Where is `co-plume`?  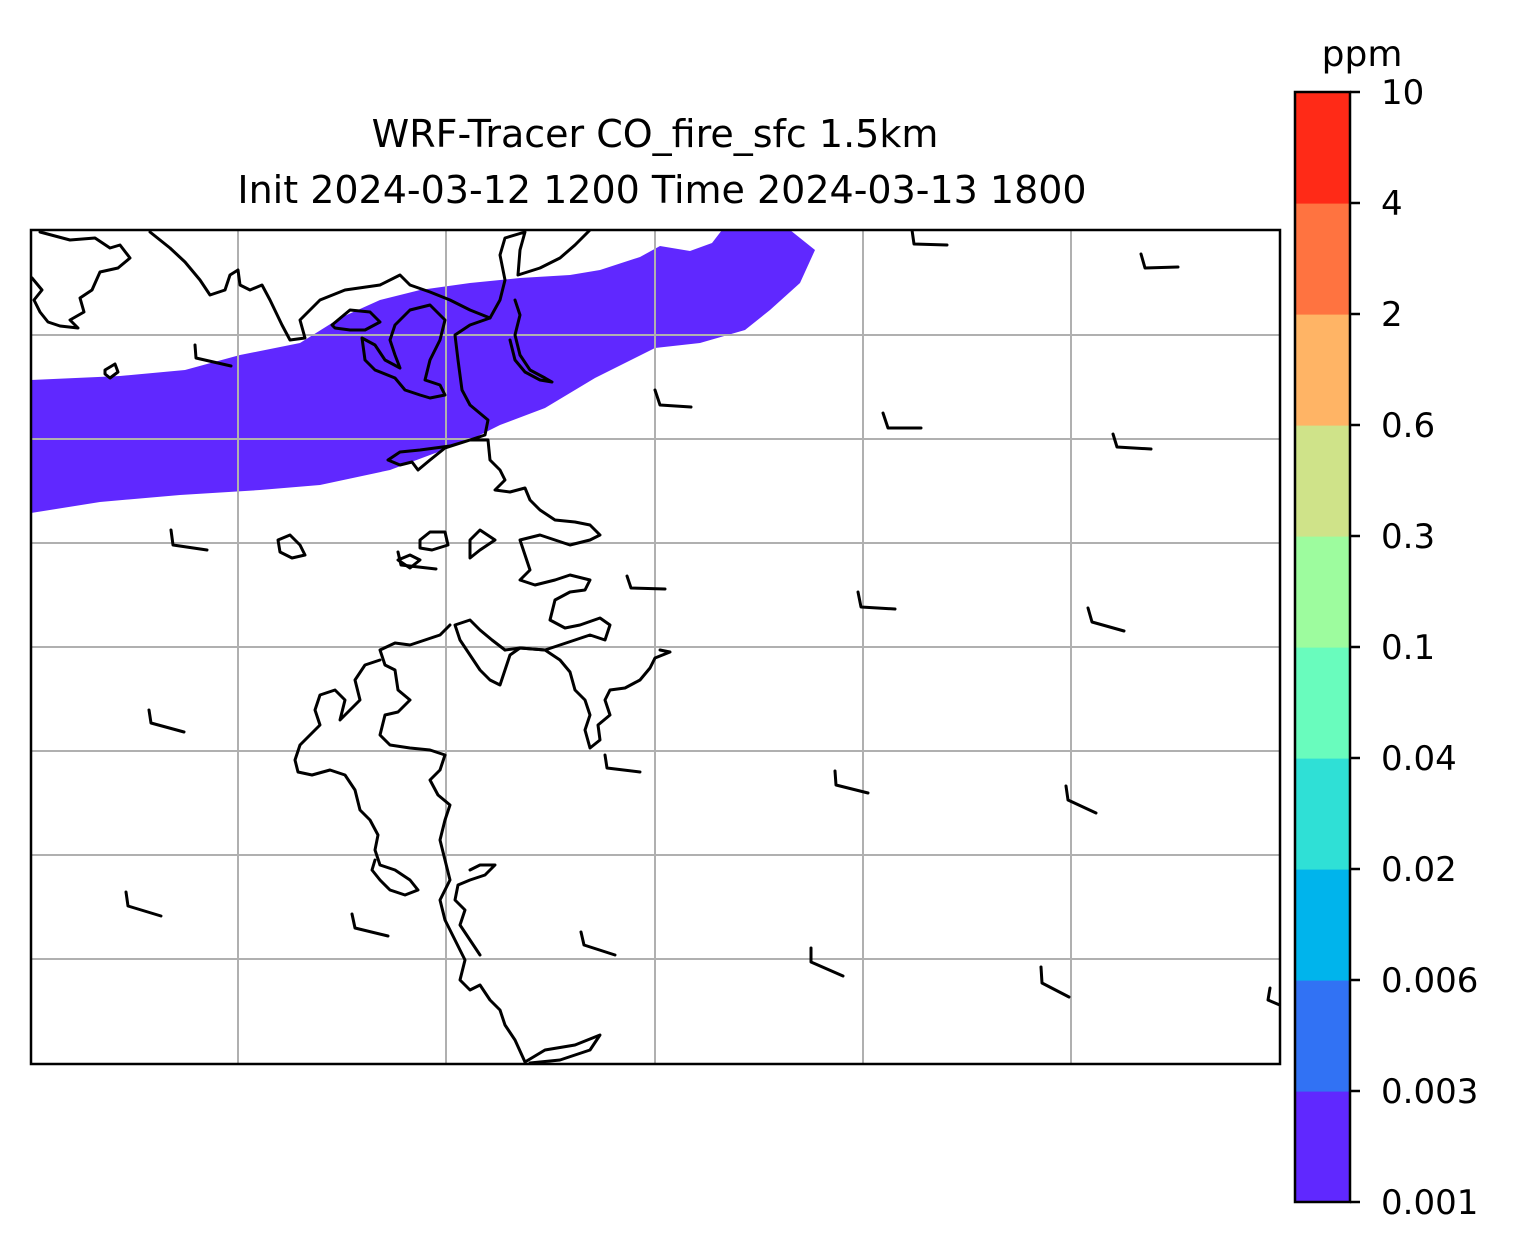 co-plume is located at coordinates (423, 371).